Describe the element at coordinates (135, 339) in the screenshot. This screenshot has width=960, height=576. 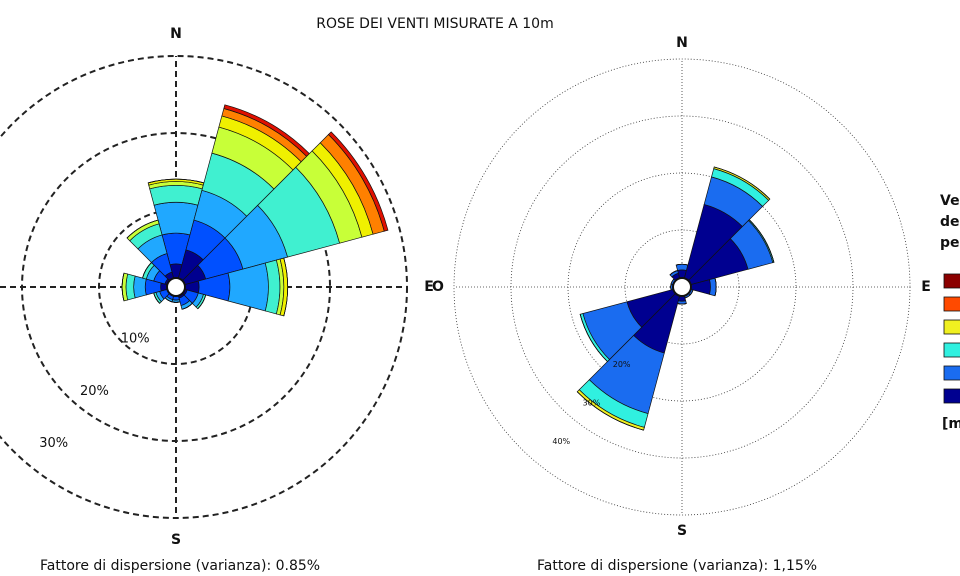
I see `r-tick-label: 10%` at that location.